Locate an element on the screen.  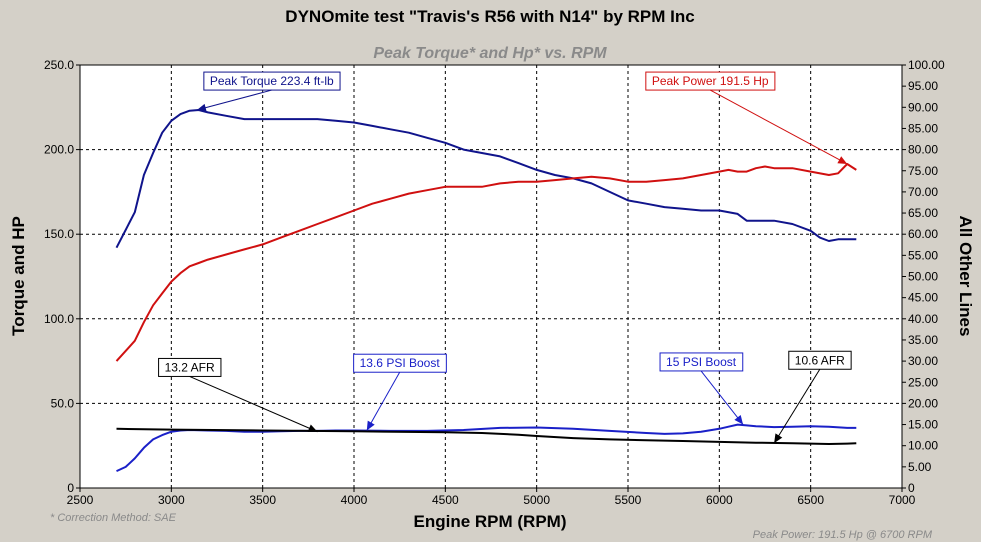
annotation-label: Peak Torque 223.4 ft-lb is located at coordinates (272, 81).